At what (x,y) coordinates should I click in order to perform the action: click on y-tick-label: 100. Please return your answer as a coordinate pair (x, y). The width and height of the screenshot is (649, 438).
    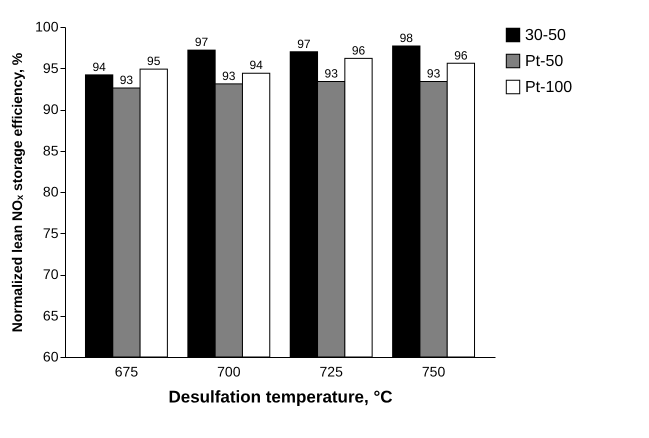
    Looking at the image, I should click on (47, 26).